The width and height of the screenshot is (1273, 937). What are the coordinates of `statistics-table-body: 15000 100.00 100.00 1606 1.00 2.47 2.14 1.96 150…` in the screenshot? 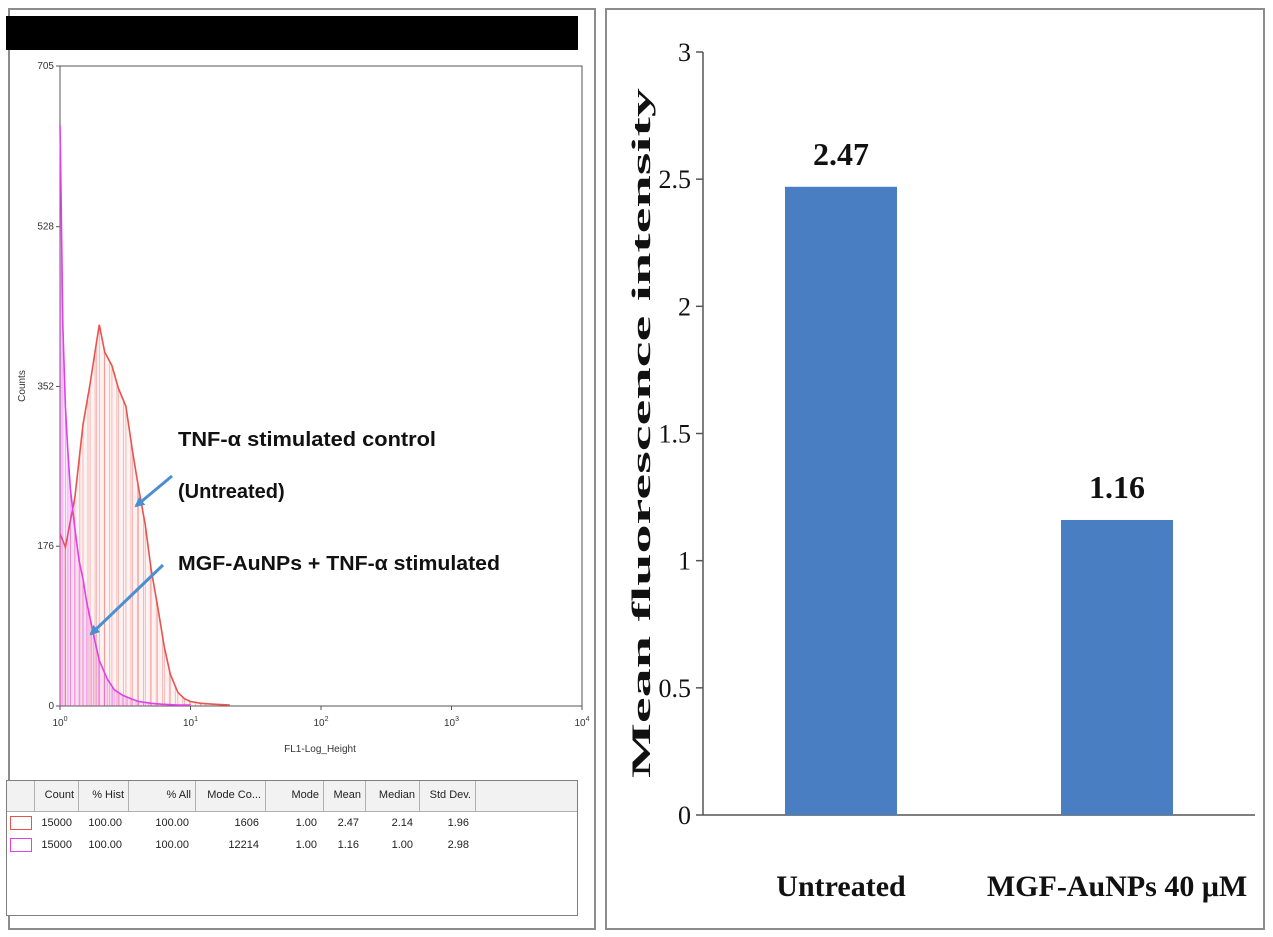 It's located at (292, 834).